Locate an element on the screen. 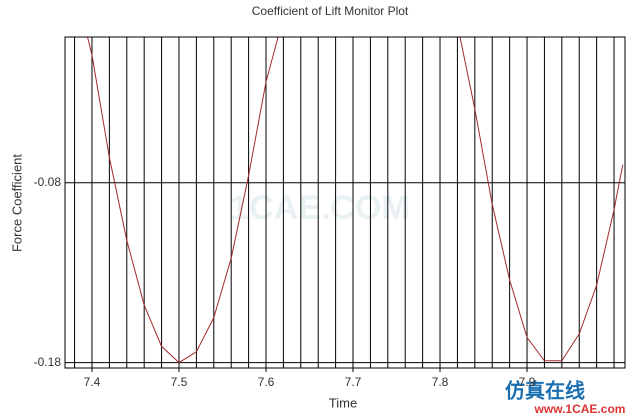  x-tick-label: 7.9 is located at coordinates (527, 382).